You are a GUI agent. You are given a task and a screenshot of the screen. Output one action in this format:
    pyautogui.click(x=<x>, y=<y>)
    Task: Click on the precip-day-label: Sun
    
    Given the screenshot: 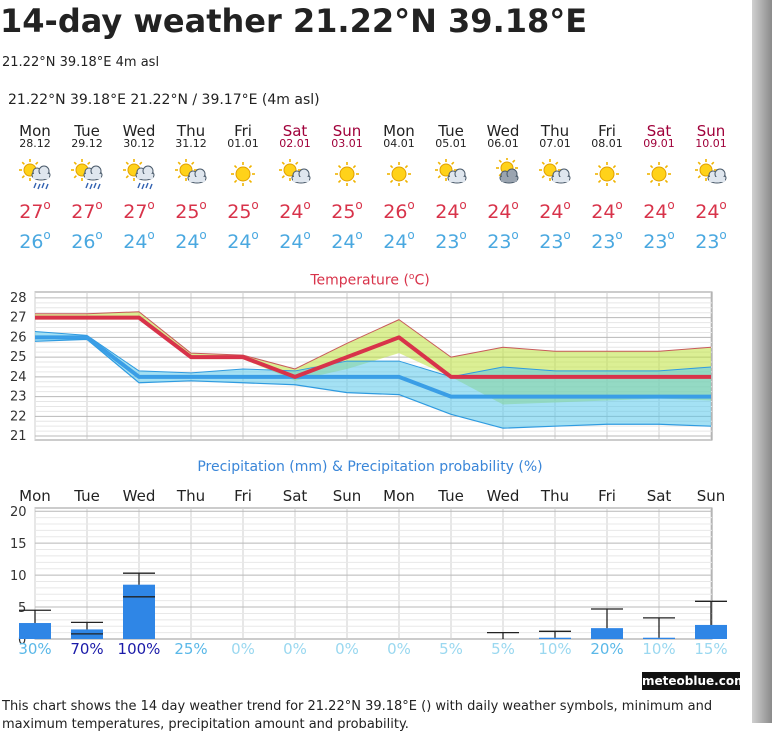 What is the action you would take?
    pyautogui.click(x=347, y=496)
    